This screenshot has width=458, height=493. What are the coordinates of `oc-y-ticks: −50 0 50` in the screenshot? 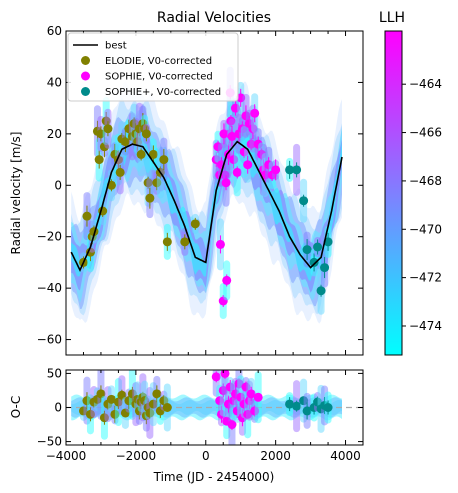 It's located at (200, 407).